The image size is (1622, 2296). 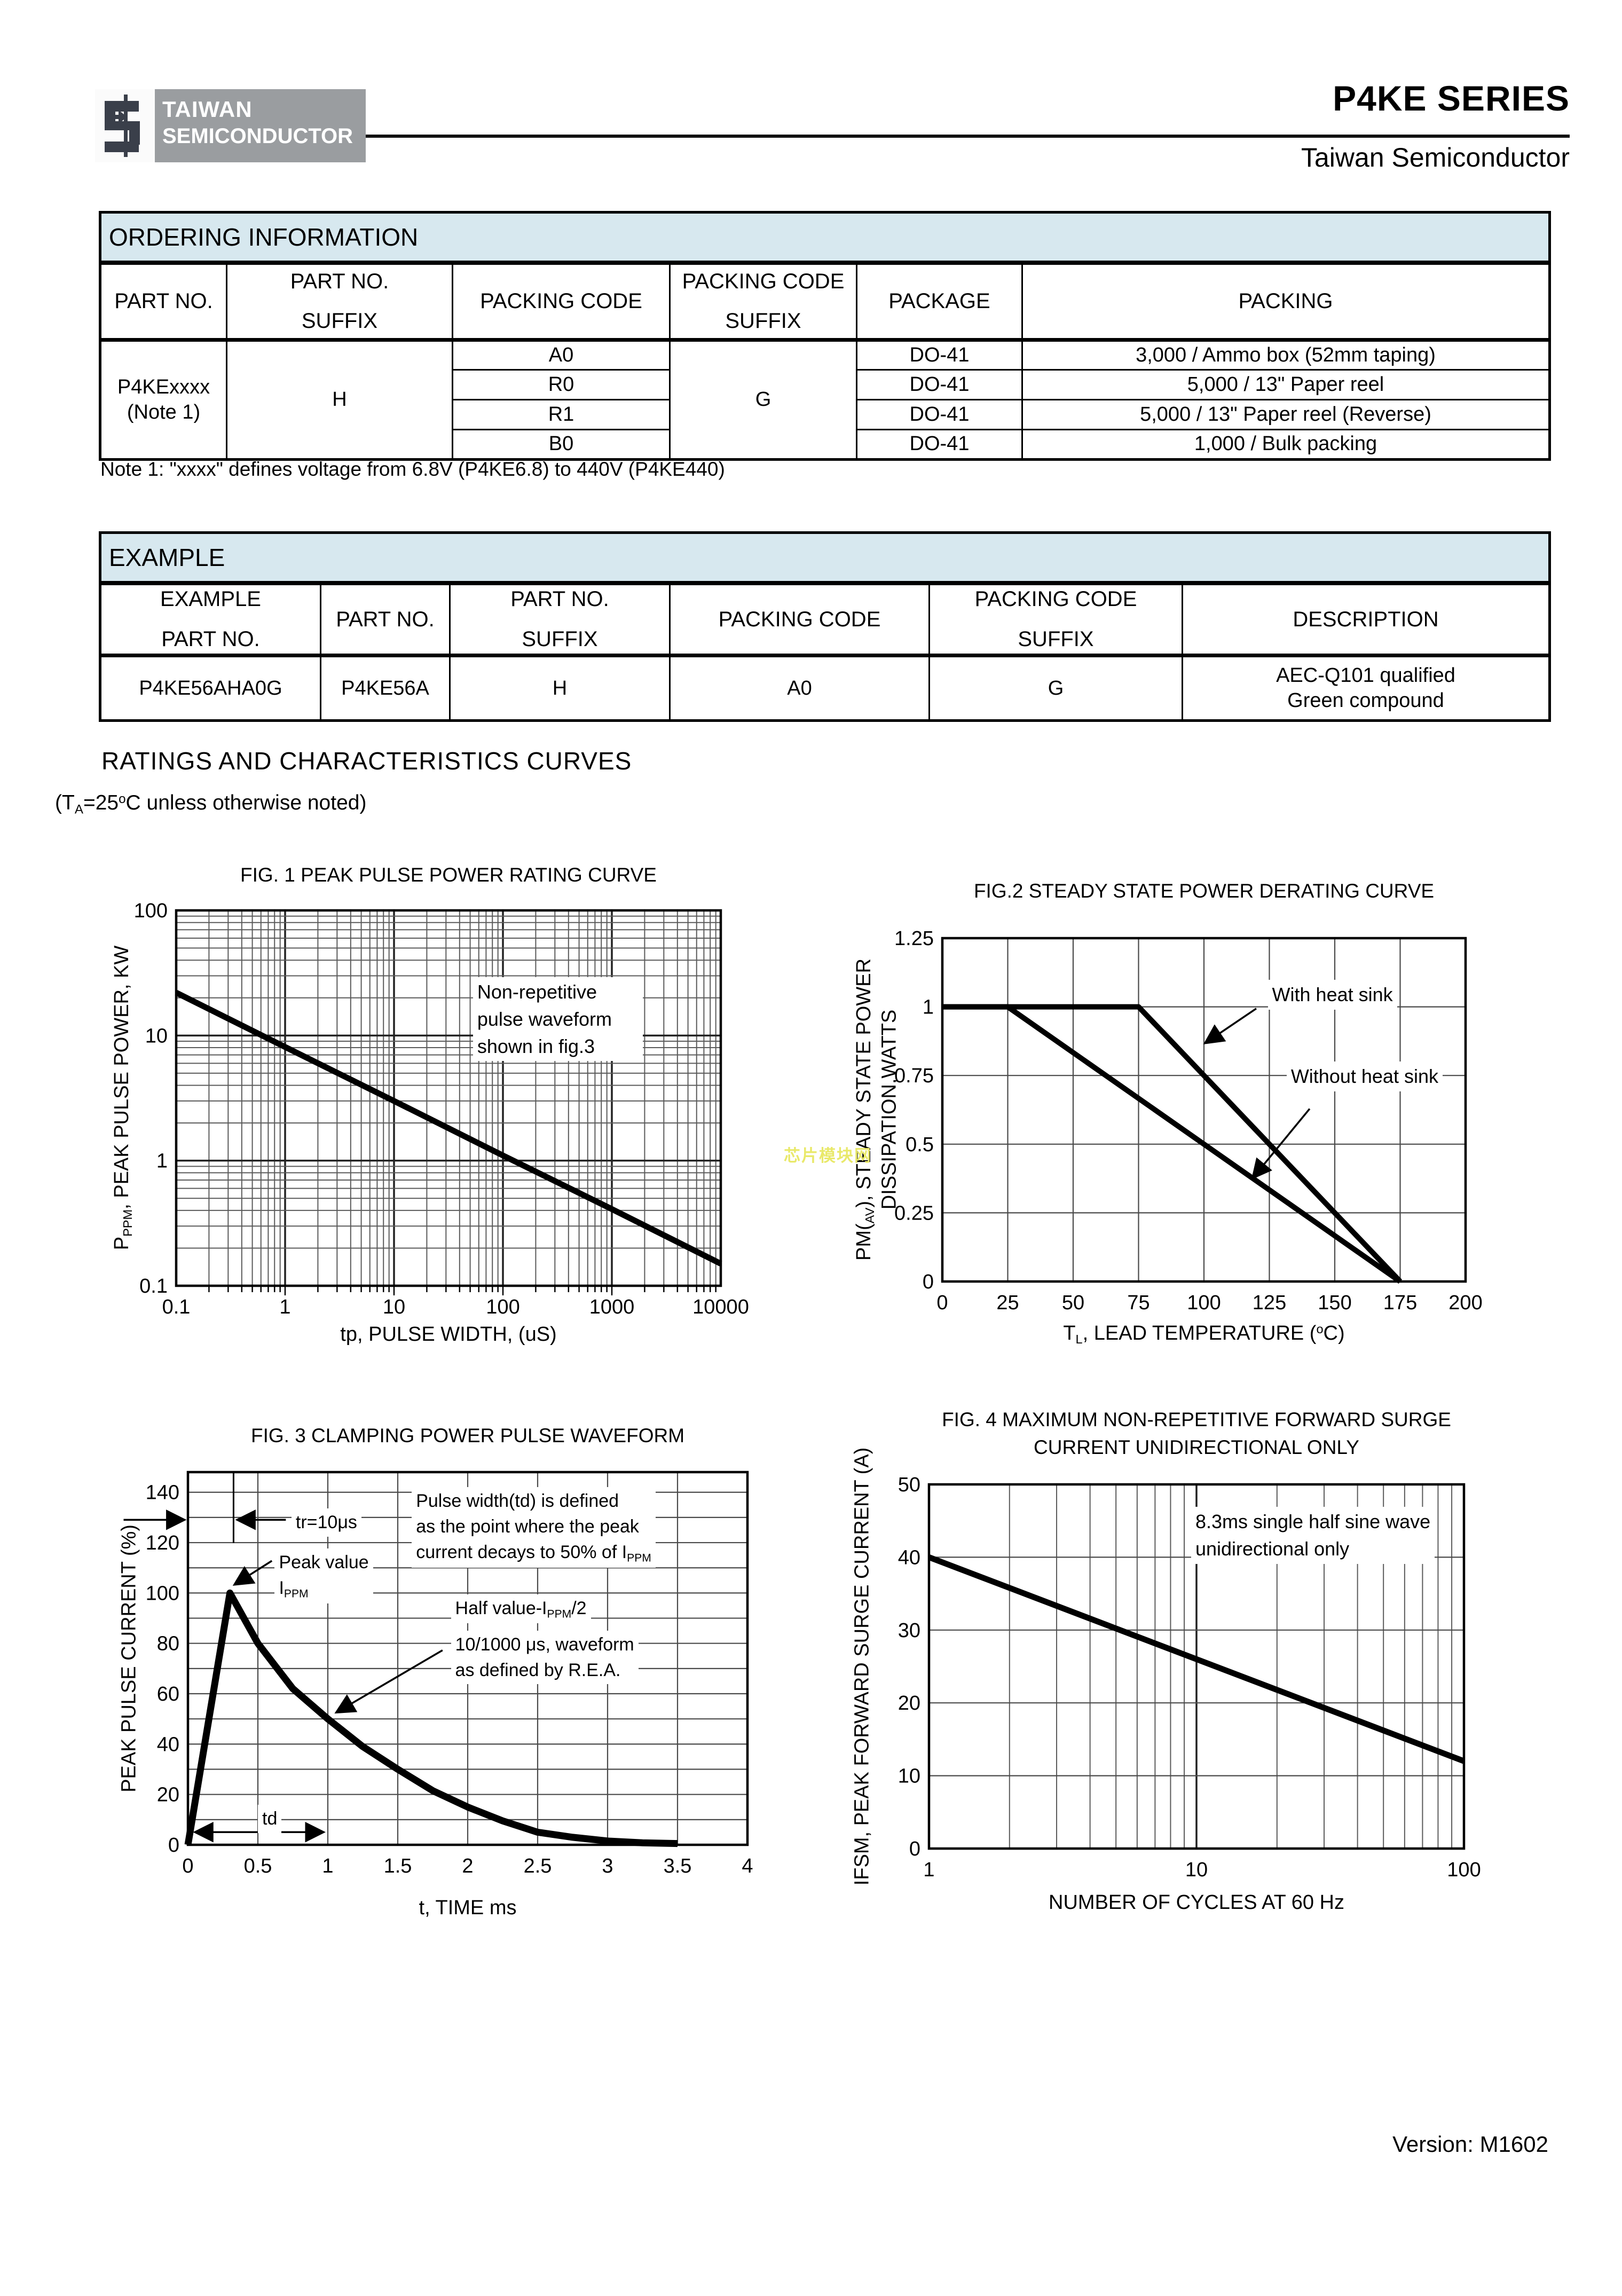 What do you see at coordinates (560, 687) in the screenshot?
I see `suffix-cell: H` at bounding box center [560, 687].